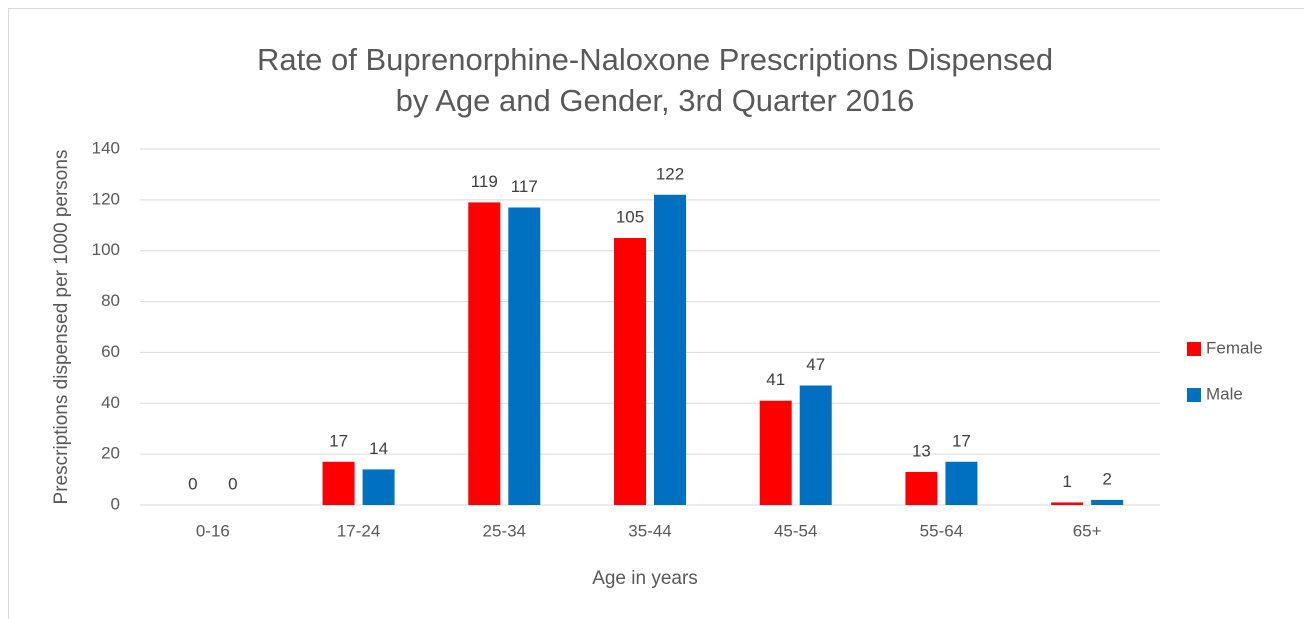 The height and width of the screenshot is (619, 1304). Describe the element at coordinates (110, 402) in the screenshot. I see `y-tick-label: 40` at that location.